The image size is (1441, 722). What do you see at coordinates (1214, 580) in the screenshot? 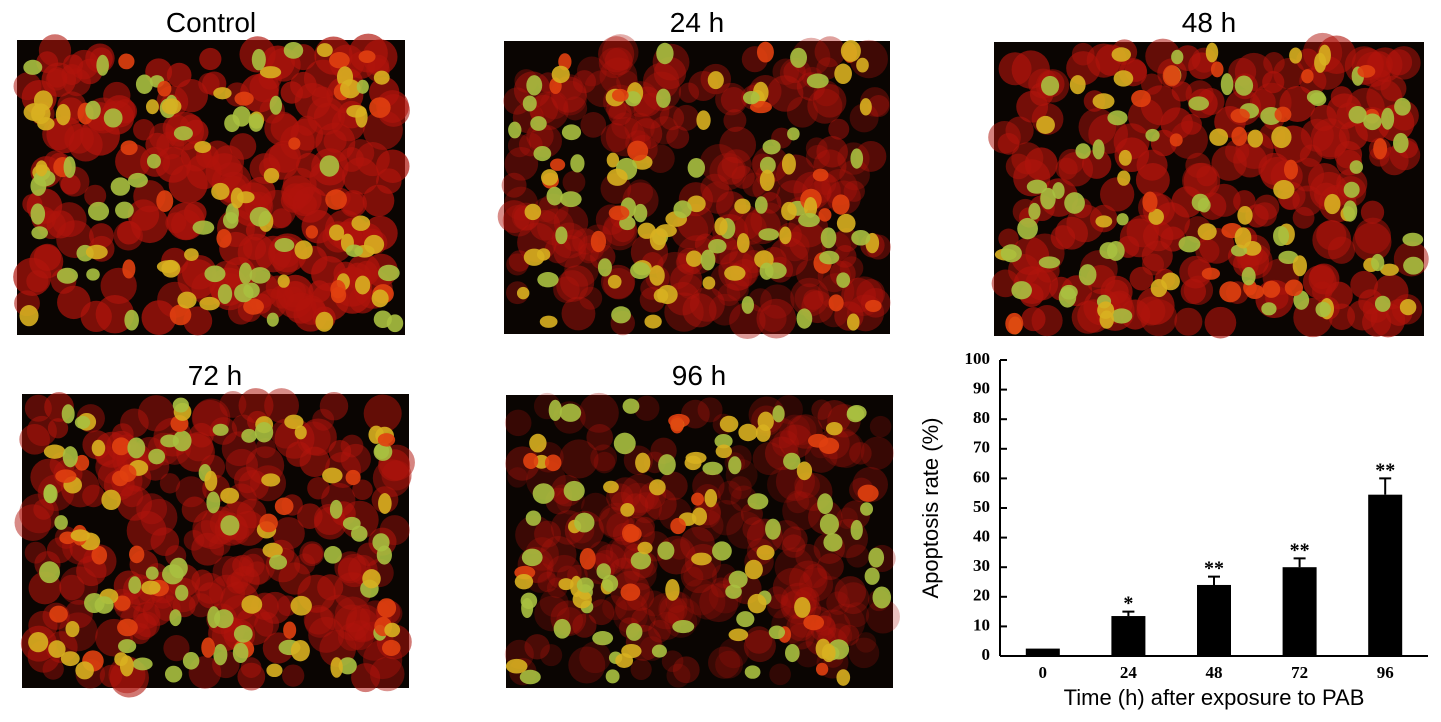
I see `error-bar` at bounding box center [1214, 580].